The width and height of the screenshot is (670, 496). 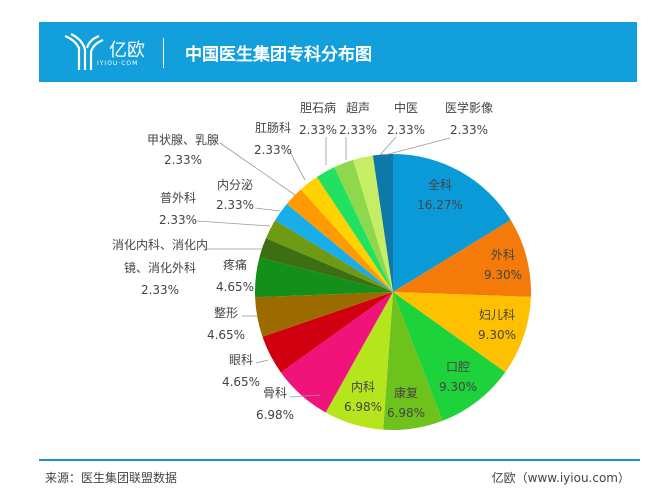 What do you see at coordinates (406, 107) in the screenshot?
I see `slice-label: 中医` at bounding box center [406, 107].